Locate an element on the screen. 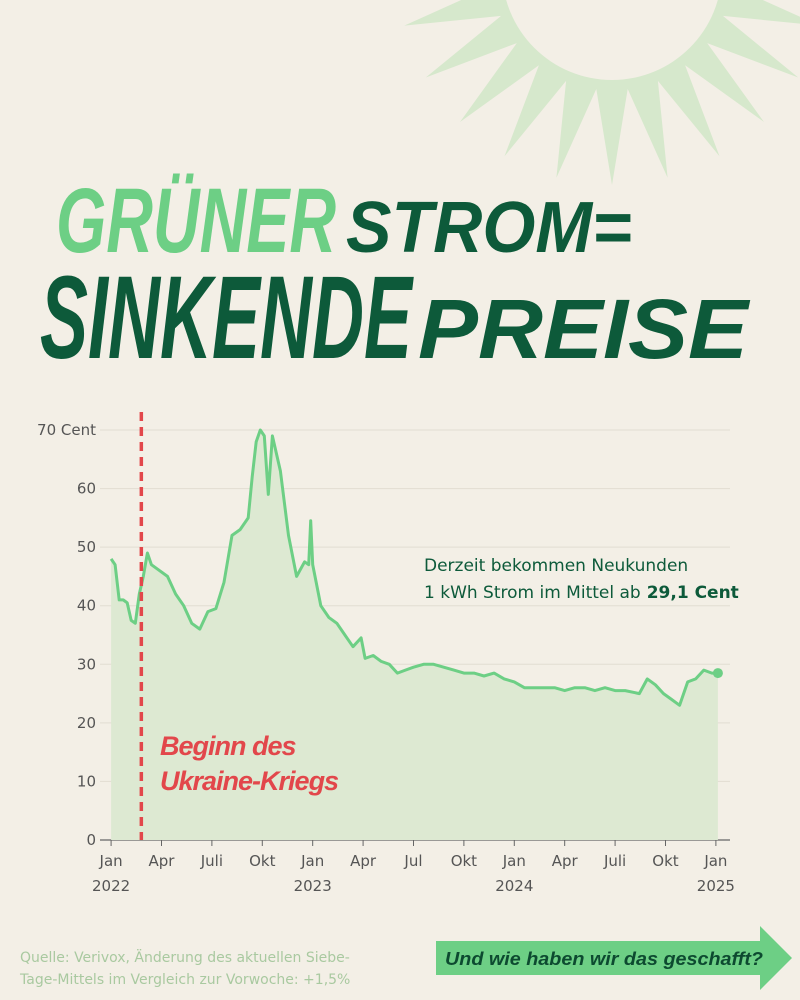  y-tick-label: 50 is located at coordinates (86, 547).